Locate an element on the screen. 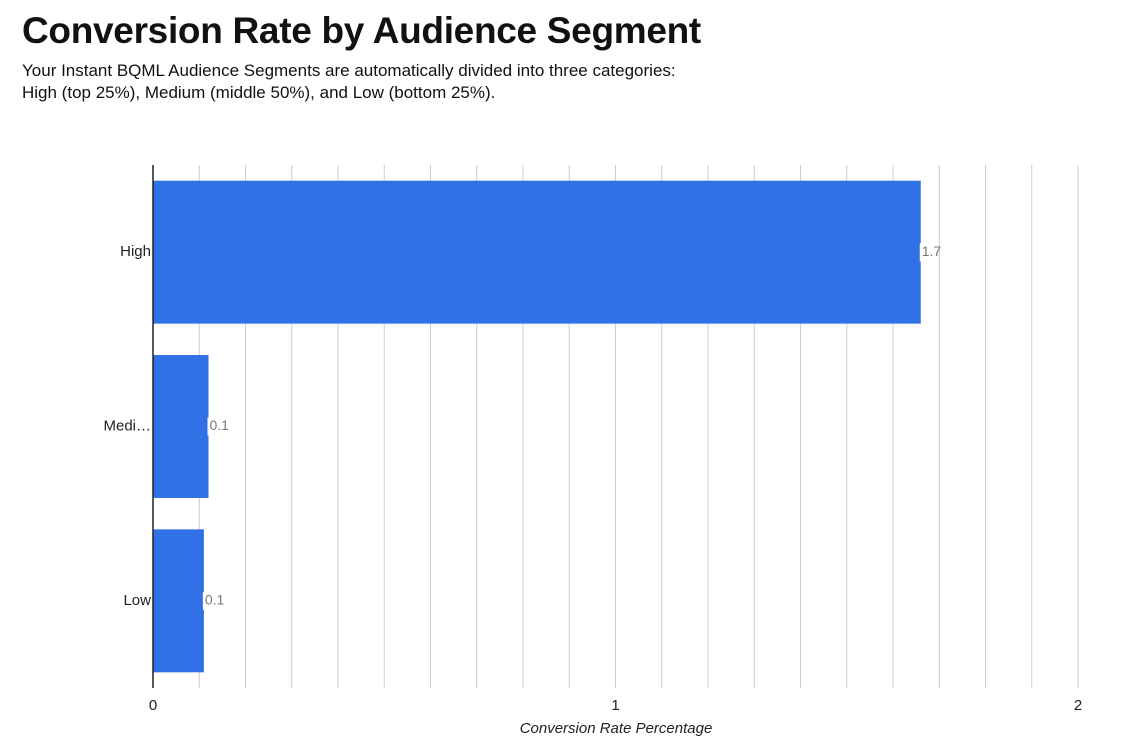 This screenshot has width=1140, height=750. chart-title: Conversion Rate by Audience Segment is located at coordinates (361, 30).